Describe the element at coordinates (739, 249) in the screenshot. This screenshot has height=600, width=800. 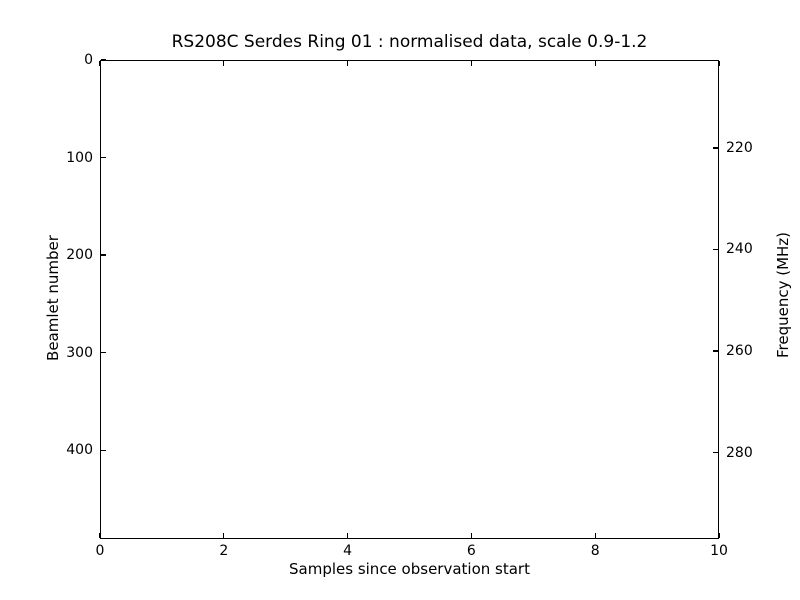
I see `y-right-tick-label: 240` at that location.